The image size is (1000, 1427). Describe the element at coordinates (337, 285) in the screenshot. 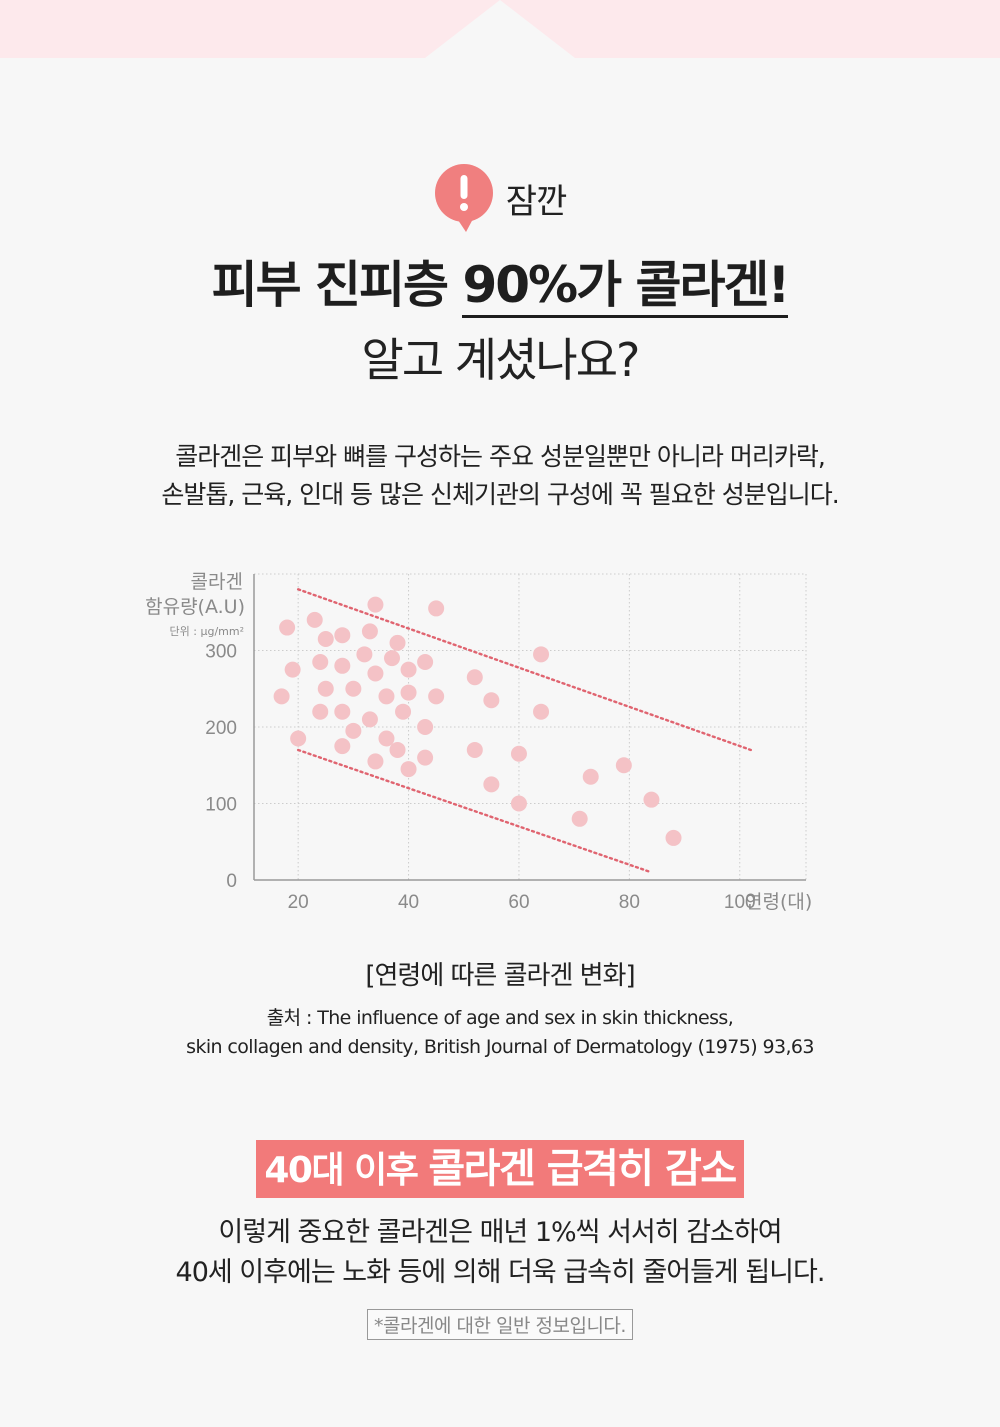

I see `headline-text: 피부 진피층` at that location.